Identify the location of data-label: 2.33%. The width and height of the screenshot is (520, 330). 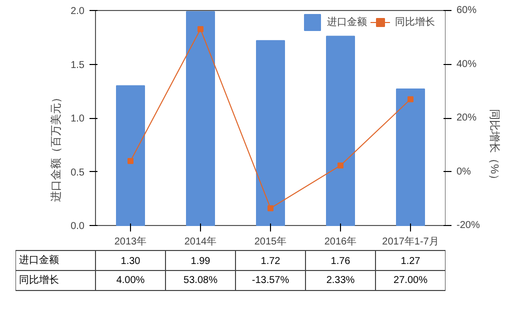
(340, 280).